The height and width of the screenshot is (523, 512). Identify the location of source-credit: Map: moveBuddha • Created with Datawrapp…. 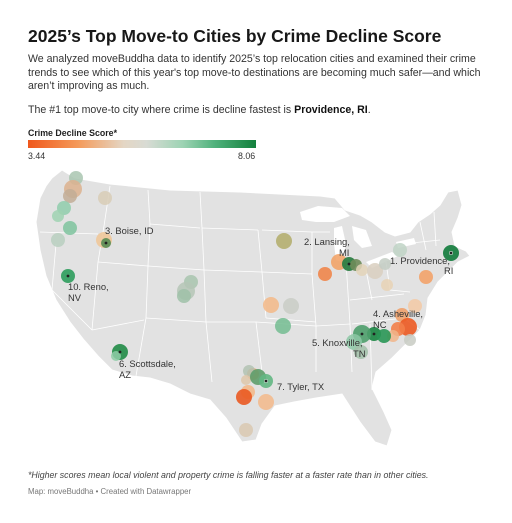
(110, 491).